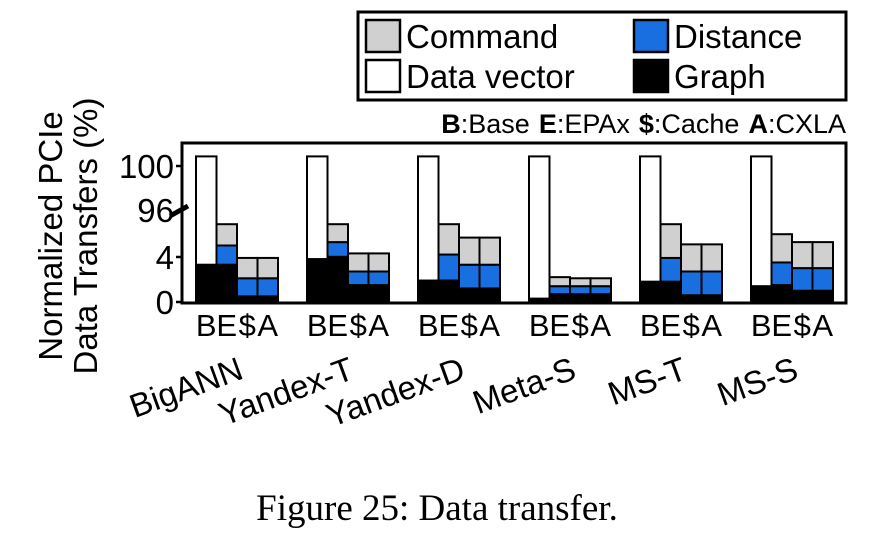 The height and width of the screenshot is (542, 875). I want to click on bar-segment-yandex-t-a-graph, so click(378, 293).